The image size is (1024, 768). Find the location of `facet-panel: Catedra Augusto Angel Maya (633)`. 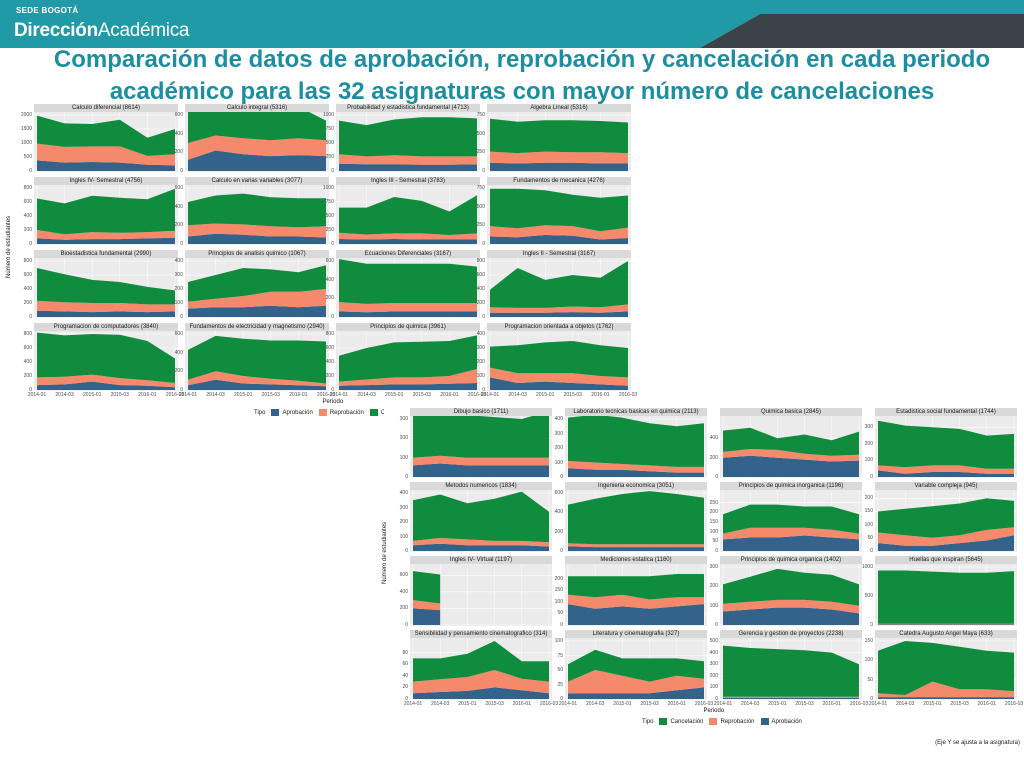

facet-panel: Catedra Augusto Angel Maya (633) is located at coordinates (946, 665).